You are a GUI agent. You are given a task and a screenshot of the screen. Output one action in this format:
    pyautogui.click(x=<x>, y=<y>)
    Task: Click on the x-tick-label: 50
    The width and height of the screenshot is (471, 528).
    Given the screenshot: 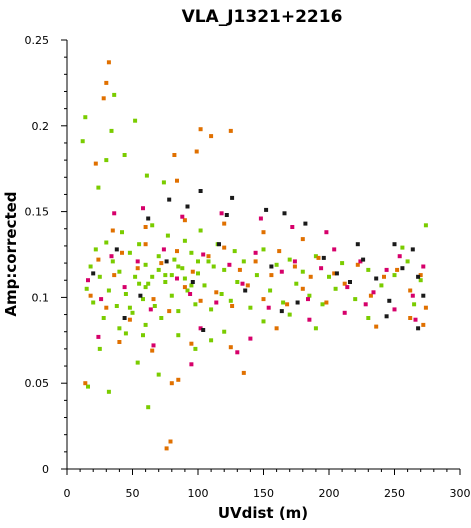 What is the action you would take?
    pyautogui.click(x=133, y=493)
    